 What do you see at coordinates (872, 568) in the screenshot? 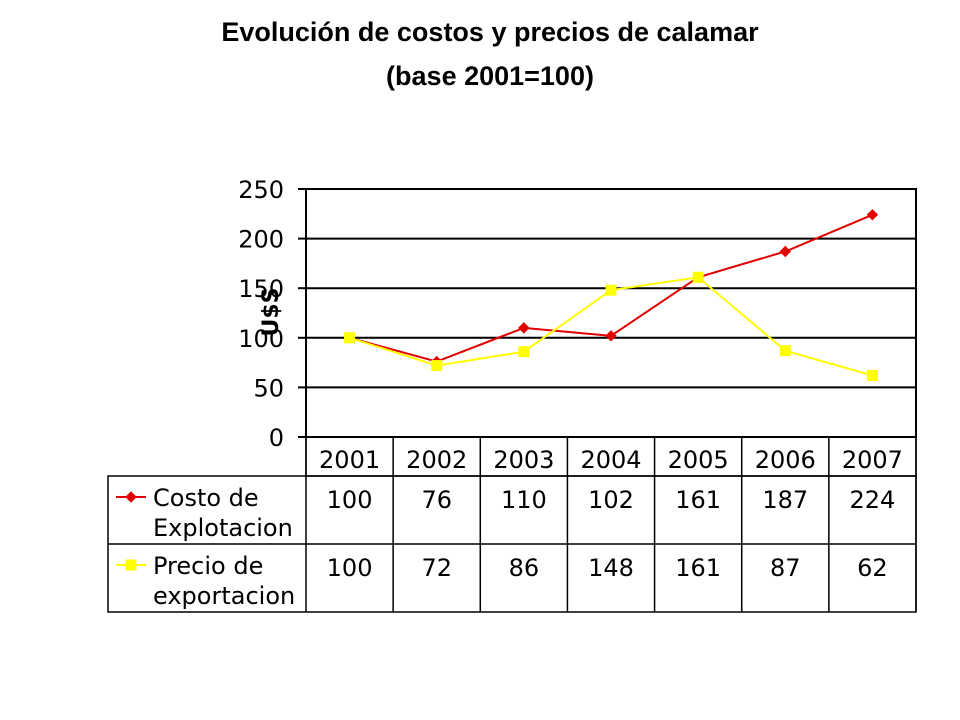
I see `table-value: 62` at bounding box center [872, 568].